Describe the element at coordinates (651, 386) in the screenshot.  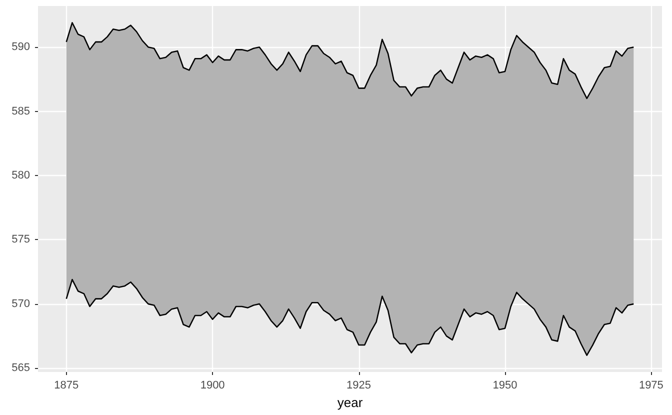
I see `x-tick-label: 1975` at that location.